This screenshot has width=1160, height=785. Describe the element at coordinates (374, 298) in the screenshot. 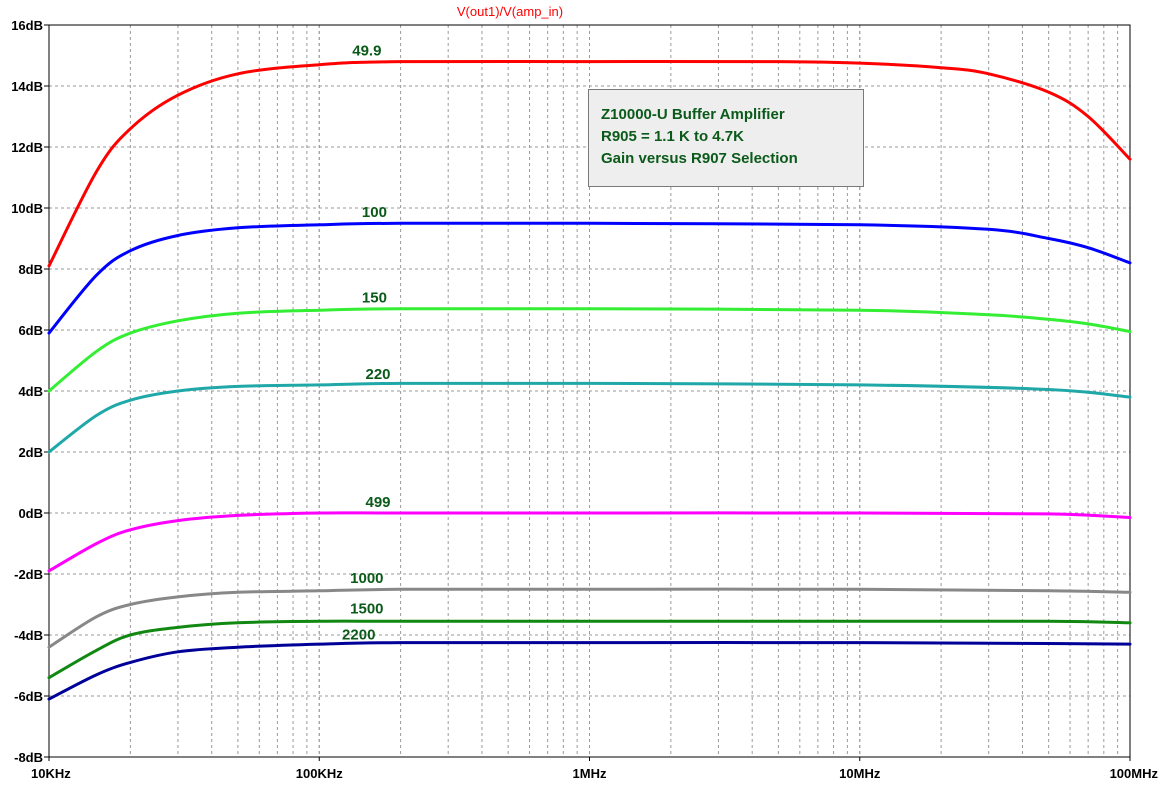

I see `series-label-150: 150` at that location.